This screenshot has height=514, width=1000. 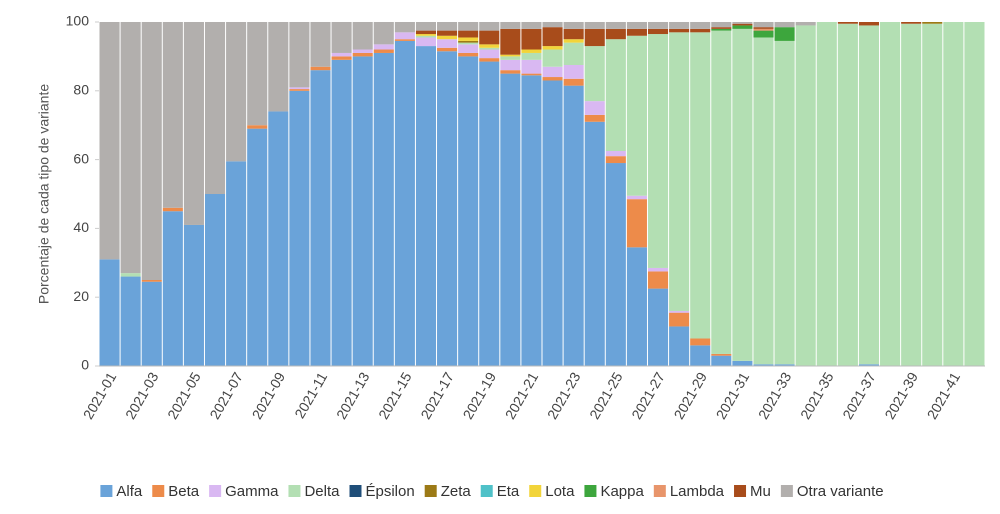 I want to click on legend-label: Lambda, so click(x=697, y=491).